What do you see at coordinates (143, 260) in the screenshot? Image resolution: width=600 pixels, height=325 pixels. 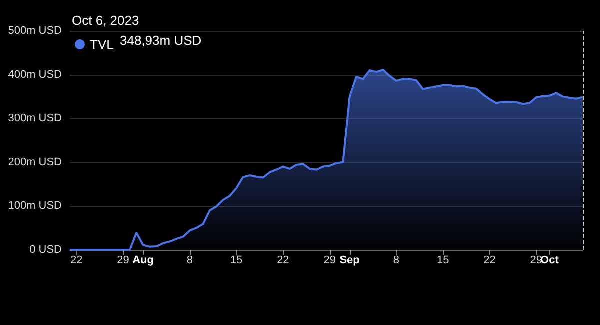 I see `x-tick-label: Aug` at bounding box center [143, 260].